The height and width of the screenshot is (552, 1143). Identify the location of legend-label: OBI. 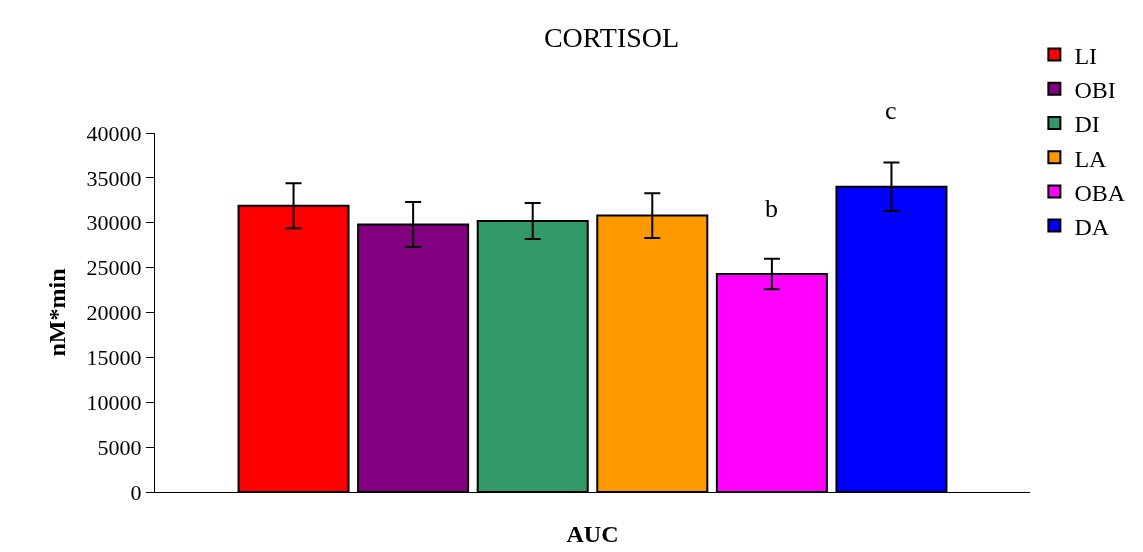
(1095, 90).